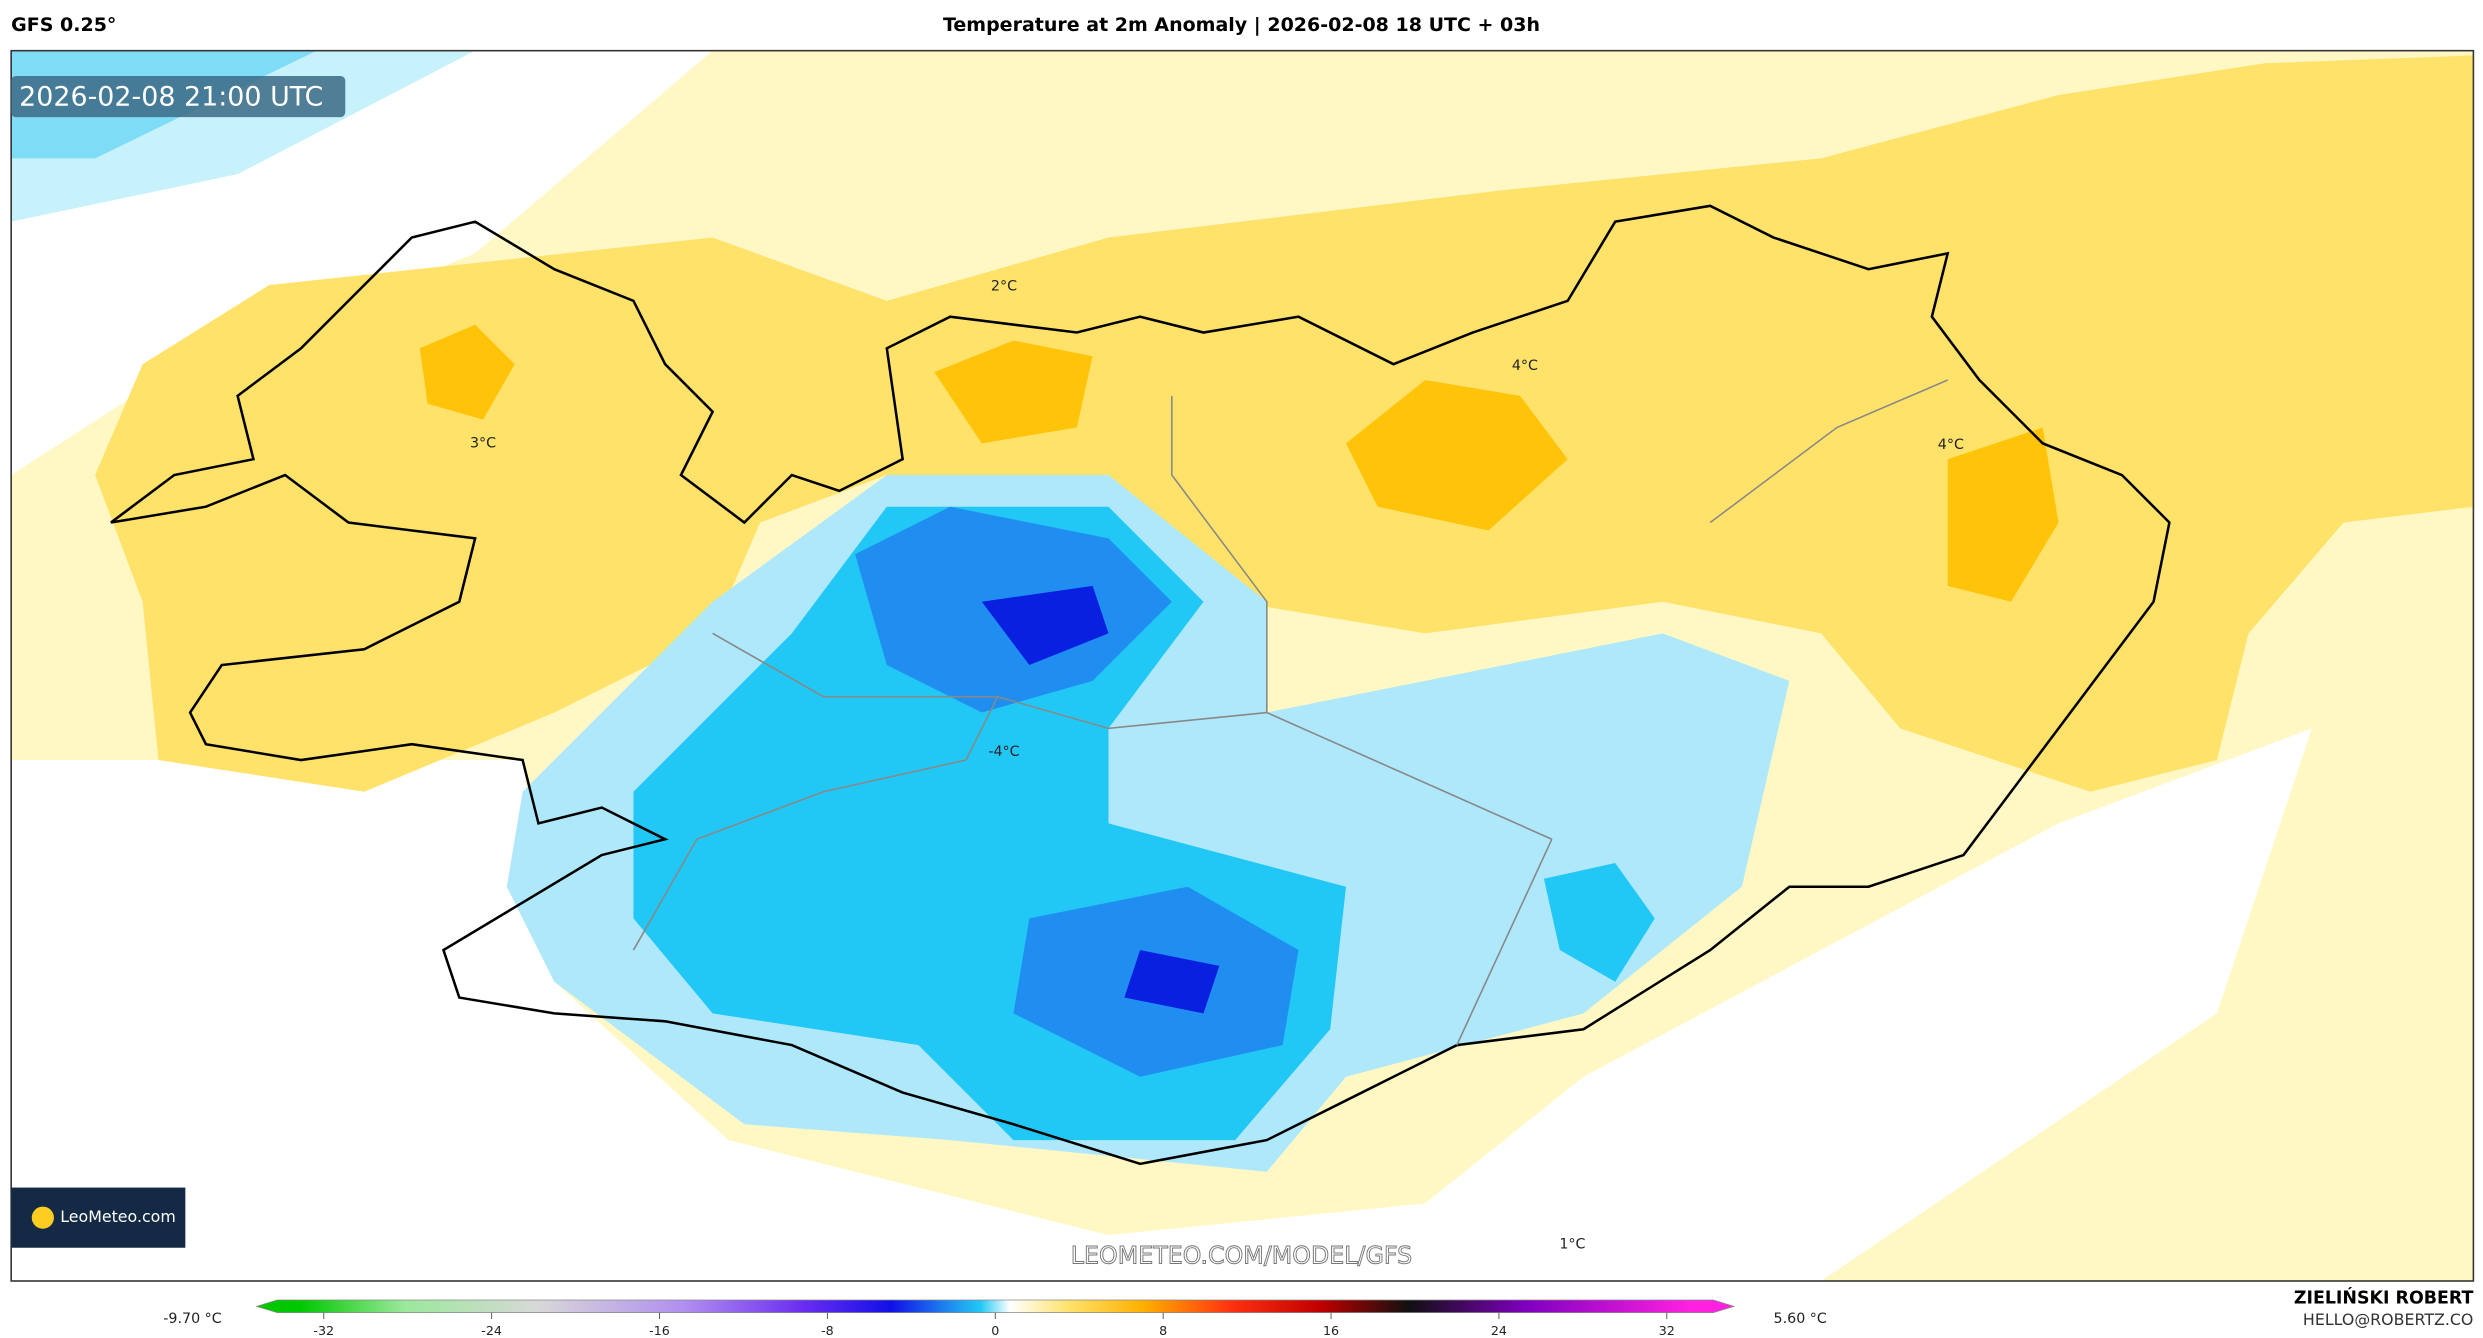 This screenshot has height=1338, width=2483. What do you see at coordinates (659, 1330) in the screenshot?
I see `colorbar-tick-label: -16` at bounding box center [659, 1330].